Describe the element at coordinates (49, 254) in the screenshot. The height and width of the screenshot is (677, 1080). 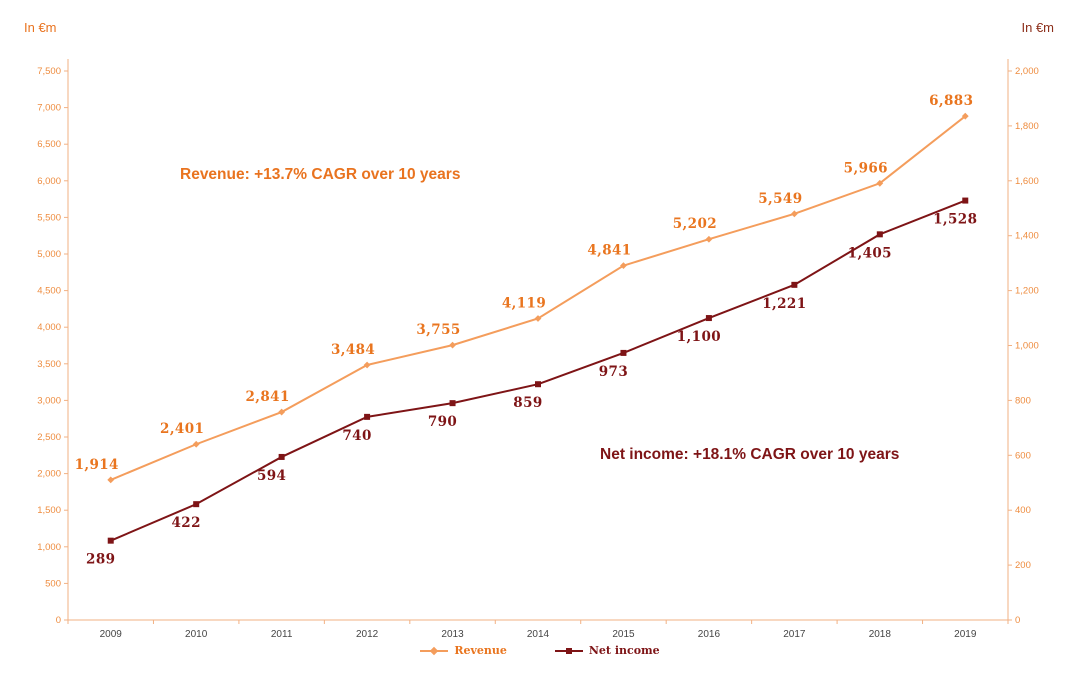
I see `svg-text: 5,000` at that location.